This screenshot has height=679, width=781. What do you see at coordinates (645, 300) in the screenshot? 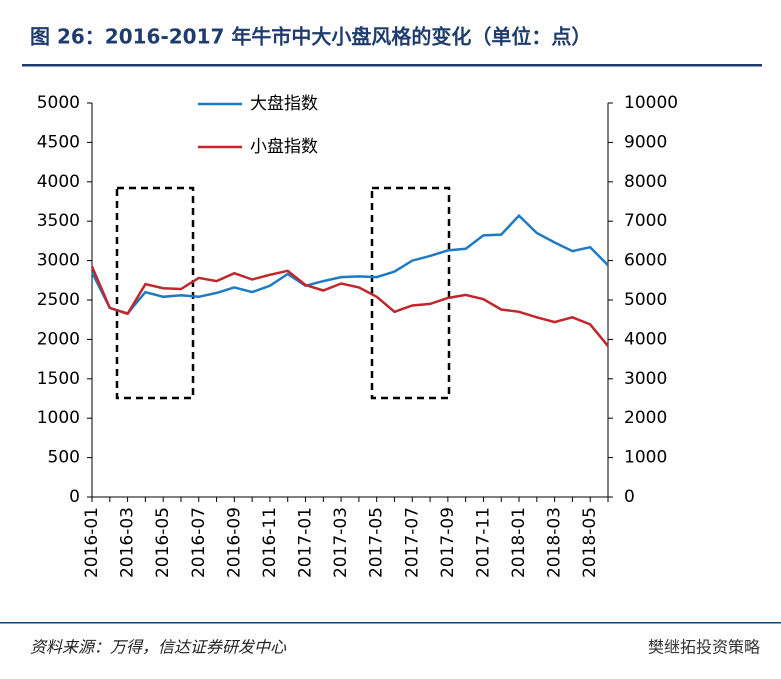
I see `y2-tick-label: 5000` at bounding box center [645, 300].